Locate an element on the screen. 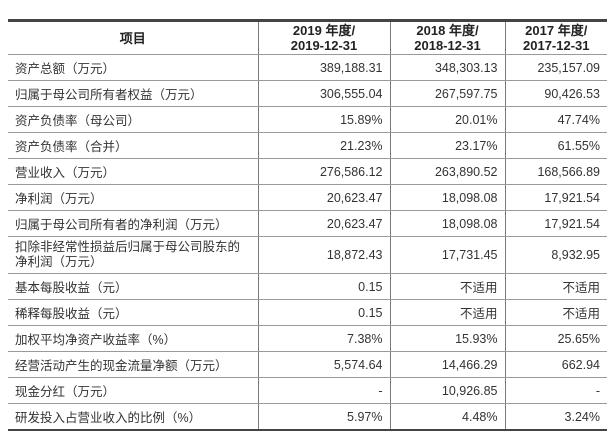 The image size is (615, 448). header-item: 项目 is located at coordinates (133, 37).